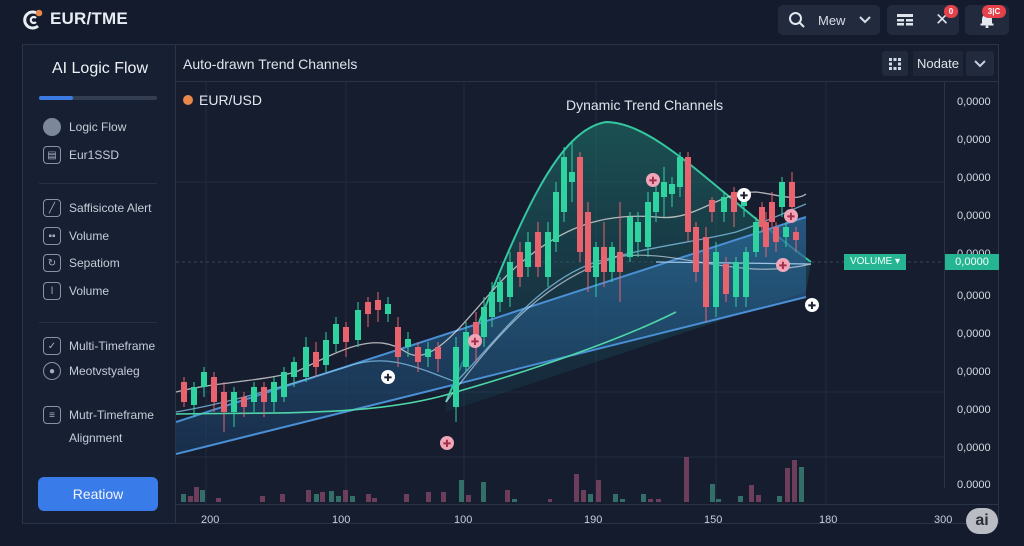 The width and height of the screenshot is (1024, 546). Describe the element at coordinates (104, 371) in the screenshot. I see `sidebar-item-label: Meotvstyaleg` at that location.